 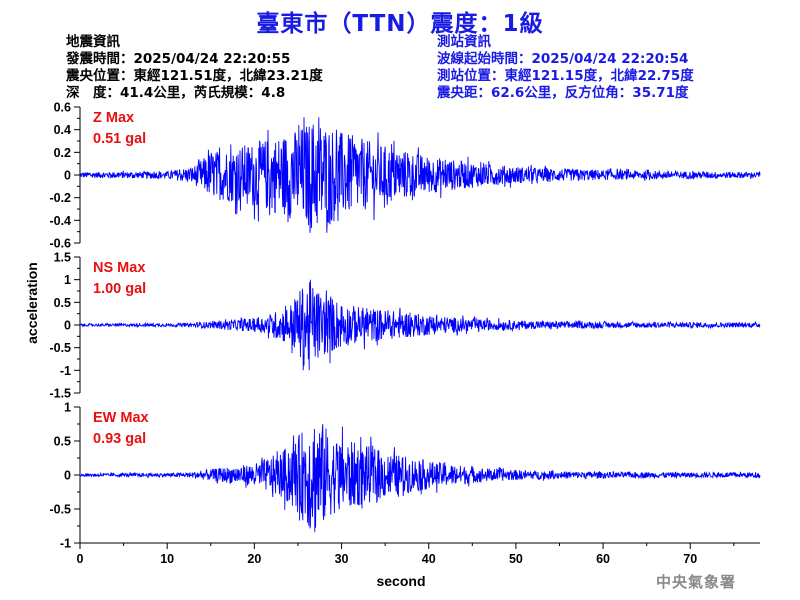 I want to click on max-value-ns: 1.00 gal, so click(x=119, y=289).